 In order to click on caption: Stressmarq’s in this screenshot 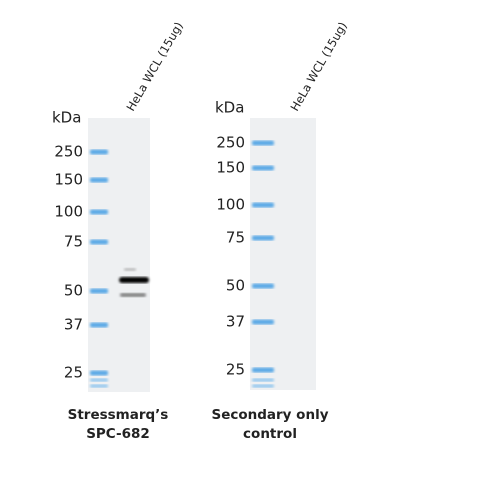, I will do `click(118, 415)`.